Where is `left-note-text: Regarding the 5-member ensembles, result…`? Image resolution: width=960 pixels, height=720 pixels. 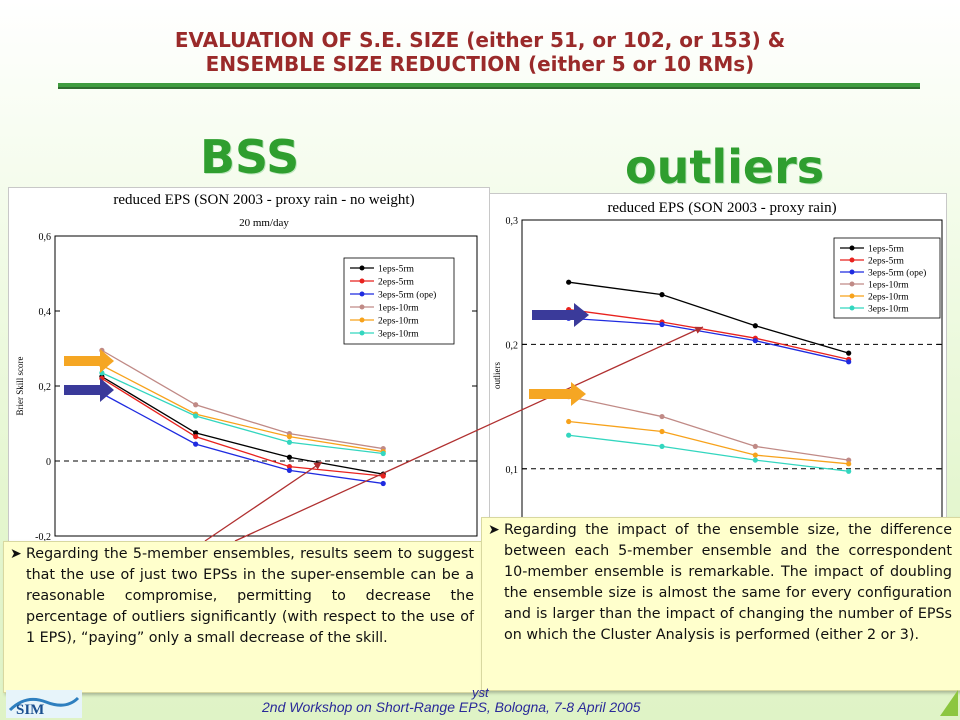 left-note-text: Regarding the 5-member ensembles, result… is located at coordinates (250, 596).